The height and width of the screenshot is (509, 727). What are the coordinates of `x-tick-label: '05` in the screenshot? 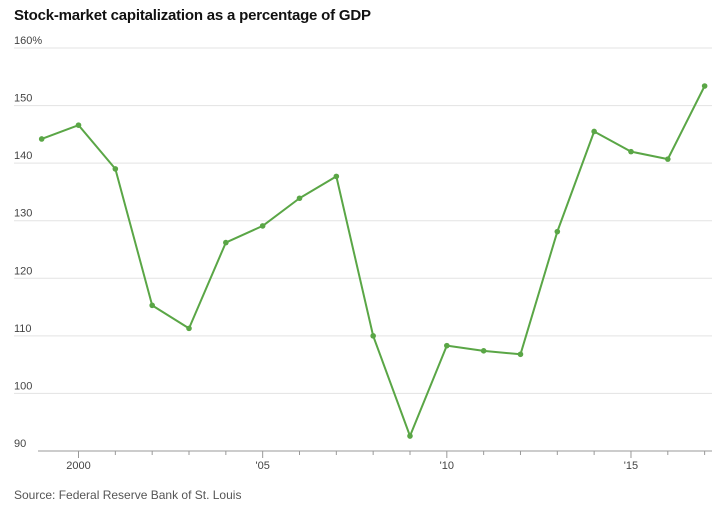 It's located at (262, 466).